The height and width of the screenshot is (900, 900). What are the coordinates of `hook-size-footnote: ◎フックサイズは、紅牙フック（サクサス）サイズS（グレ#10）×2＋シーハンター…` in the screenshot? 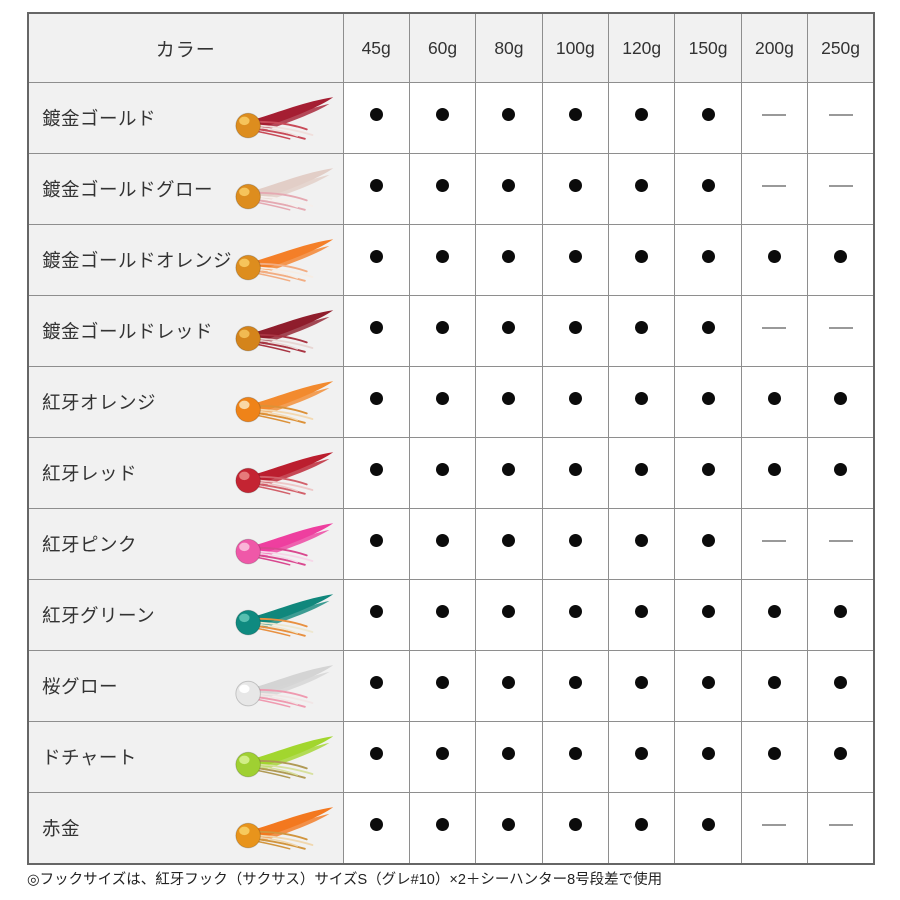 It's located at (345, 880).